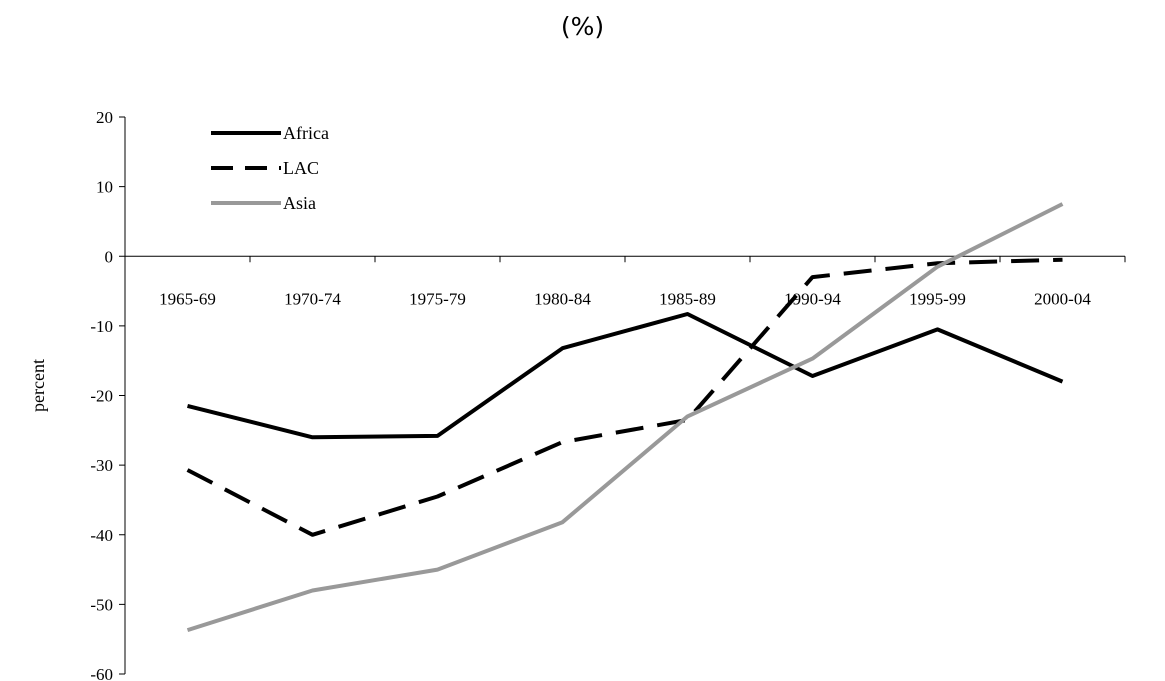 This screenshot has width=1165, height=681. What do you see at coordinates (187, 298) in the screenshot?
I see `x-tick-label: 1965-69` at bounding box center [187, 298].